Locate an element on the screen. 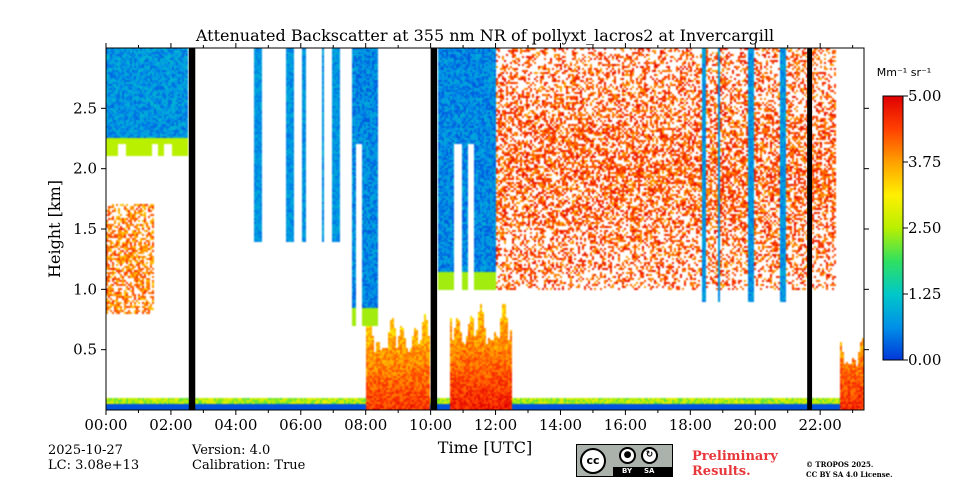  colorbar-unit-label: Mm⁻¹ sr⁻¹ is located at coordinates (904, 72).